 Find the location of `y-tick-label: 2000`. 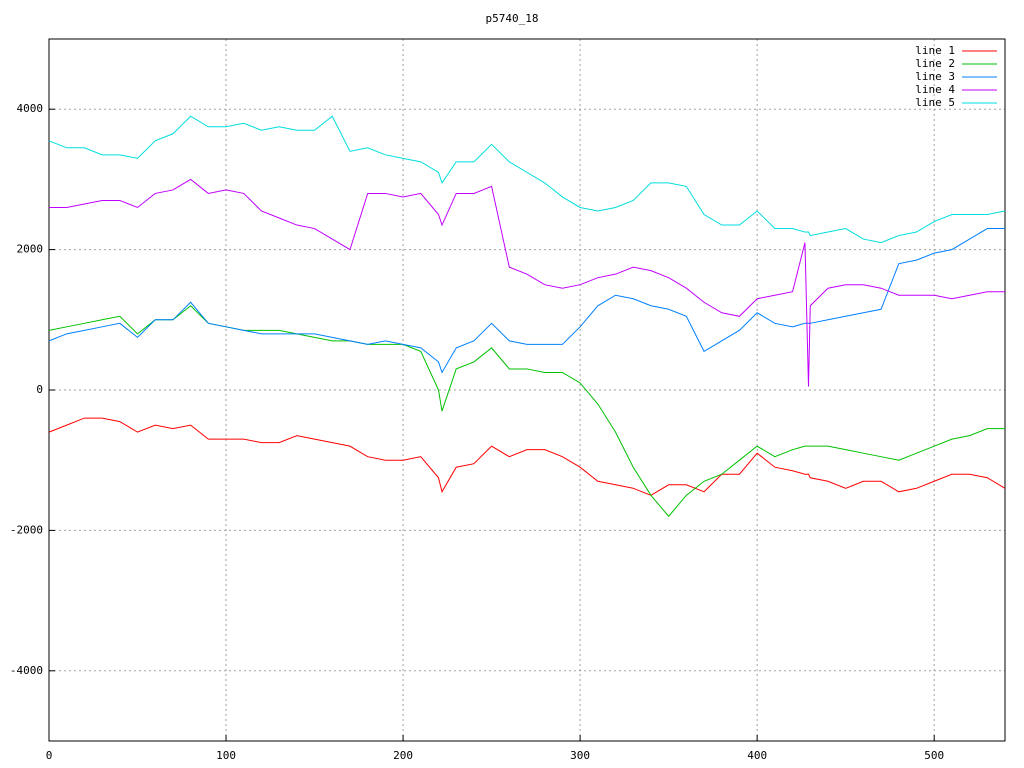

y-tick-label: 2000 is located at coordinates (30, 249).